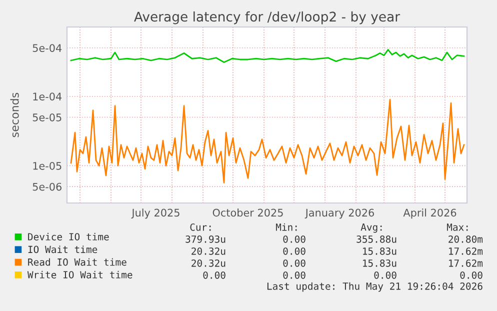 This screenshot has height=311, width=497. Describe the element at coordinates (267, 17) in the screenshot. I see `chart-title: Average latency for /dev/loop2 - by year` at that location.